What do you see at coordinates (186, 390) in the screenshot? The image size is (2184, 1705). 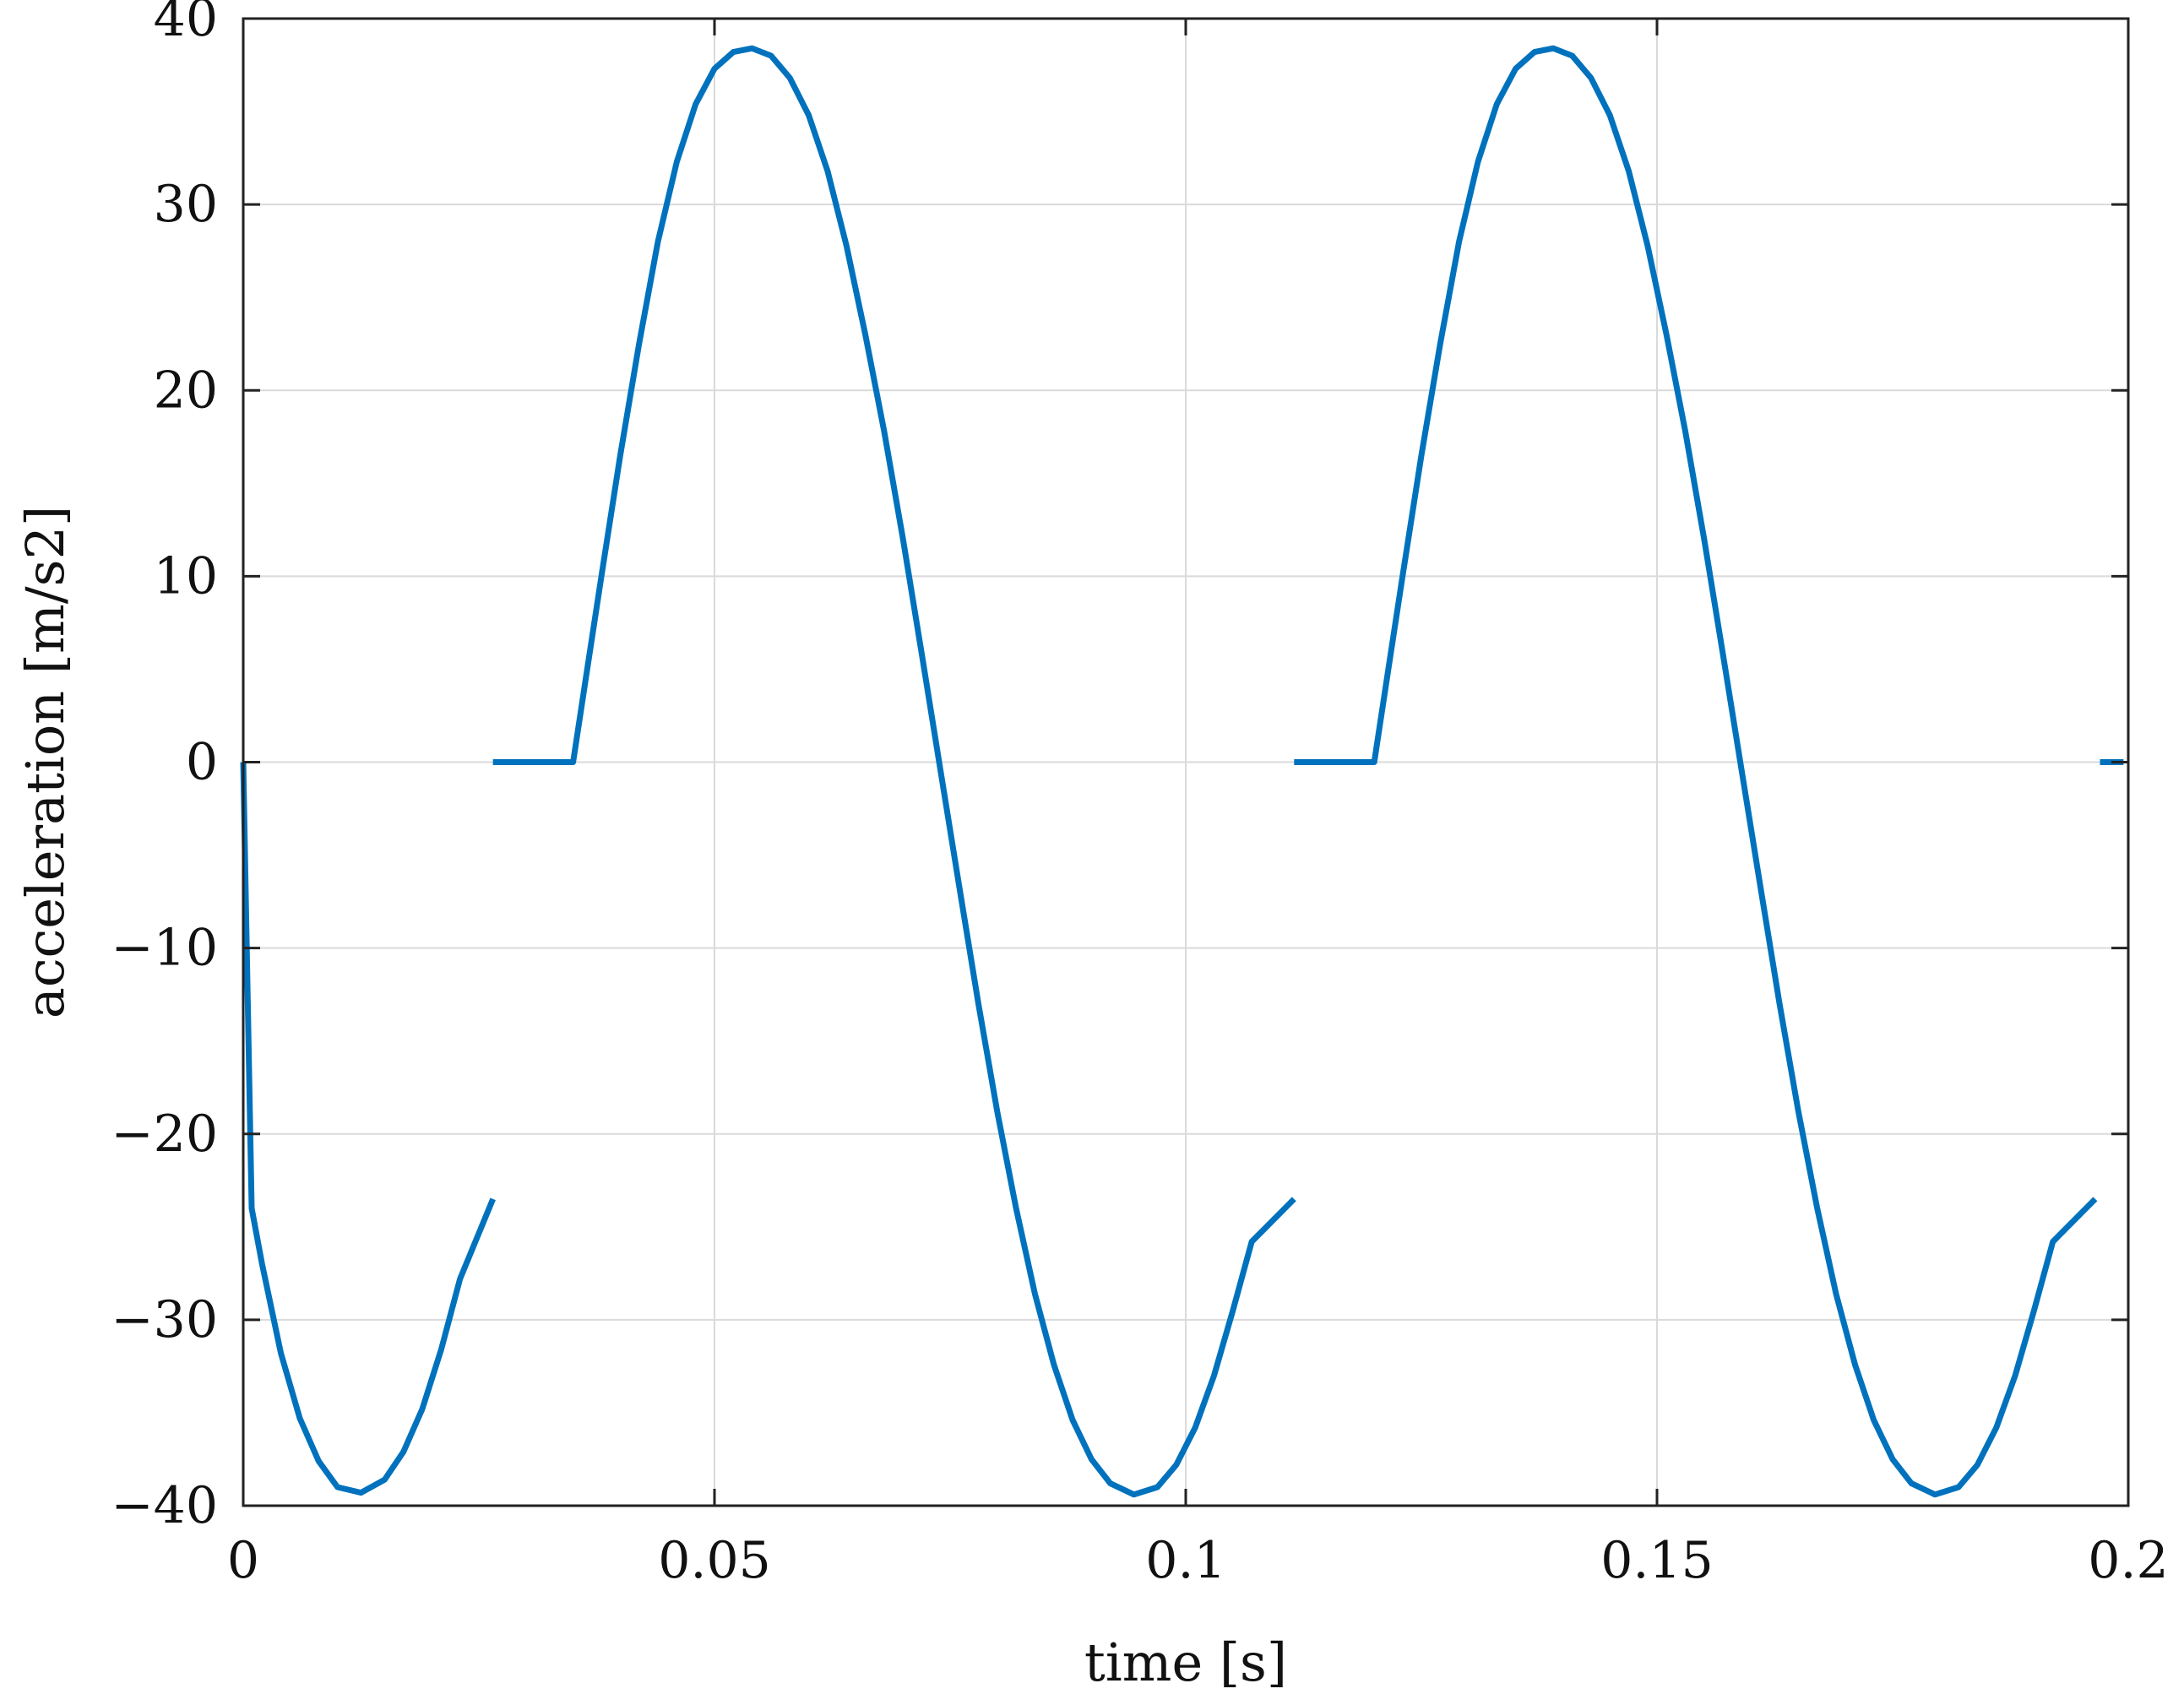 I see `y-tick-label: 20` at bounding box center [186, 390].